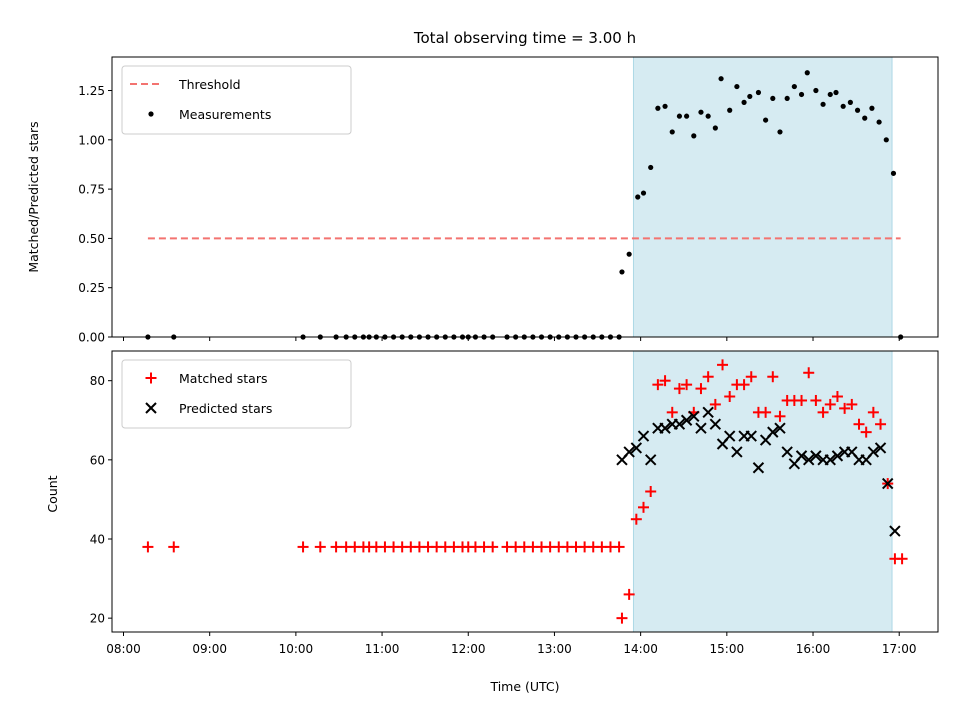 The image size is (960, 720). I want to click on legend-swatch, so click(151, 408).